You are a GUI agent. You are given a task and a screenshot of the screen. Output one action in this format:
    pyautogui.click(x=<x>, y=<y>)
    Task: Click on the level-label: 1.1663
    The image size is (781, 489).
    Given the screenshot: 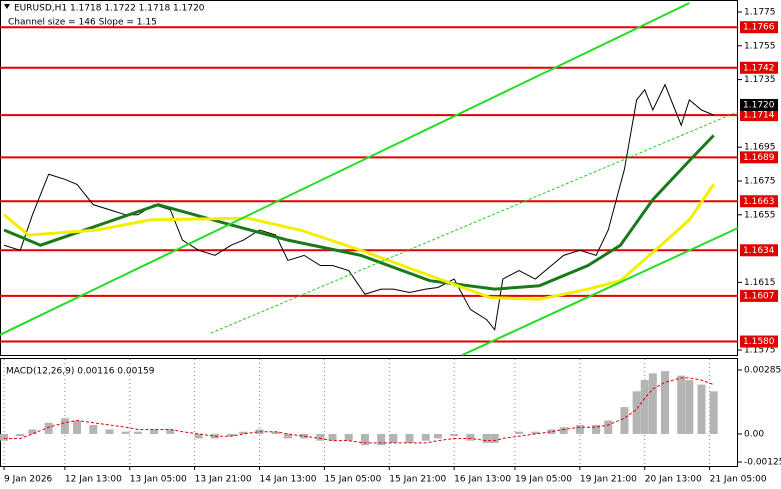 What is the action you would take?
    pyautogui.click(x=759, y=202)
    